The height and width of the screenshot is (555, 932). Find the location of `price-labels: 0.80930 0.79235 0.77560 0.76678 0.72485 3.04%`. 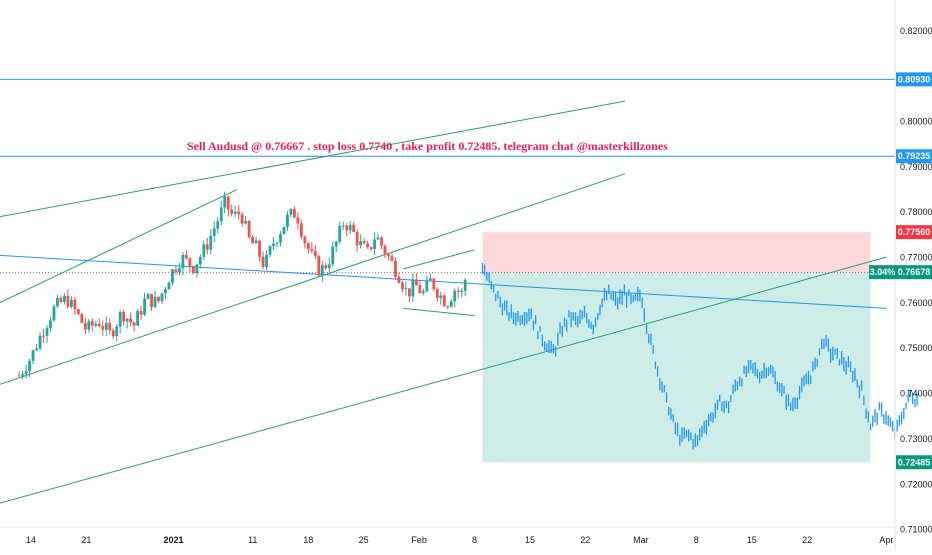

price-labels: 0.80930 0.79235 0.77560 0.76678 0.72485 3.04% is located at coordinates (900, 271).